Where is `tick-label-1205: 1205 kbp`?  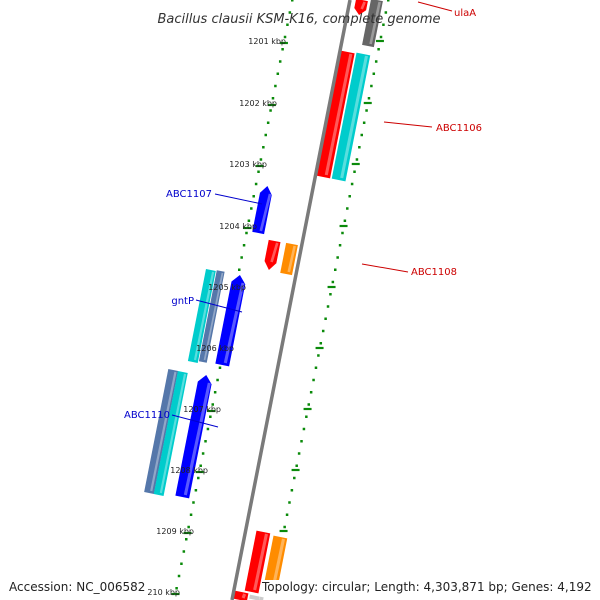
tick-label-1205: 1205 kbp is located at coordinates (227, 287).